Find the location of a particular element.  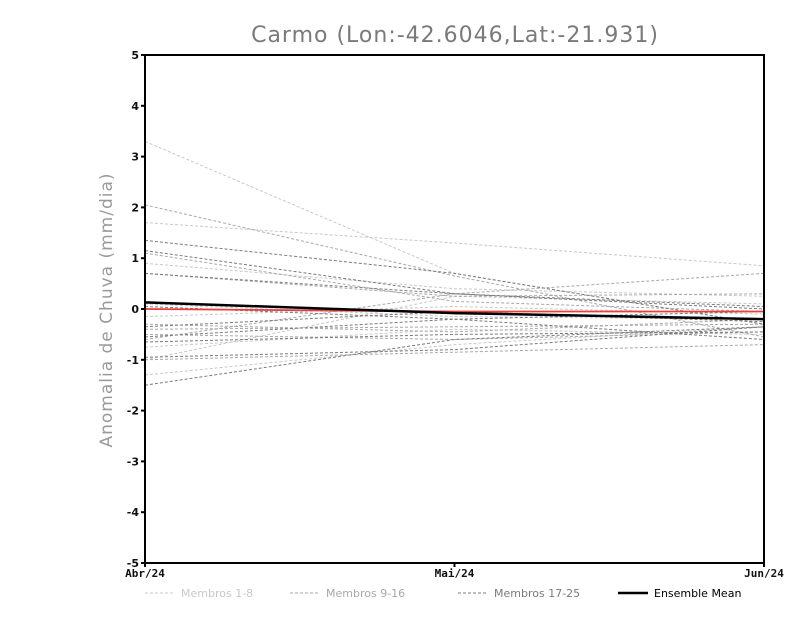

x-tick-label: Jun/24 is located at coordinates (764, 573).